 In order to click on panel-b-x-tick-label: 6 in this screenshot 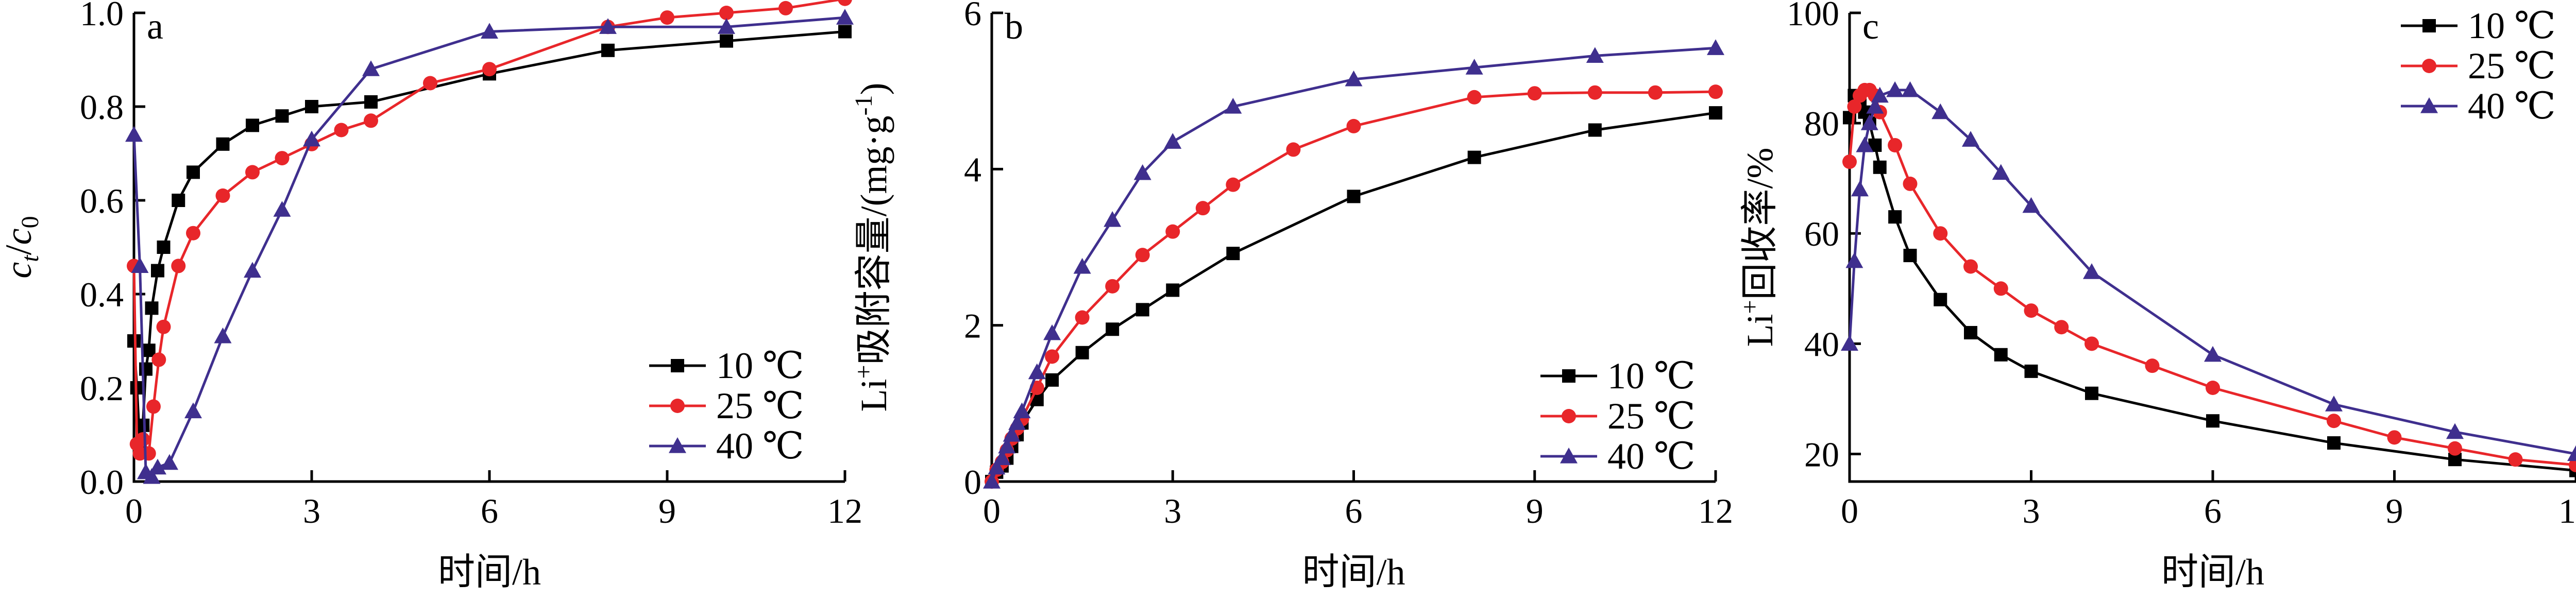, I will do `click(1354, 510)`.